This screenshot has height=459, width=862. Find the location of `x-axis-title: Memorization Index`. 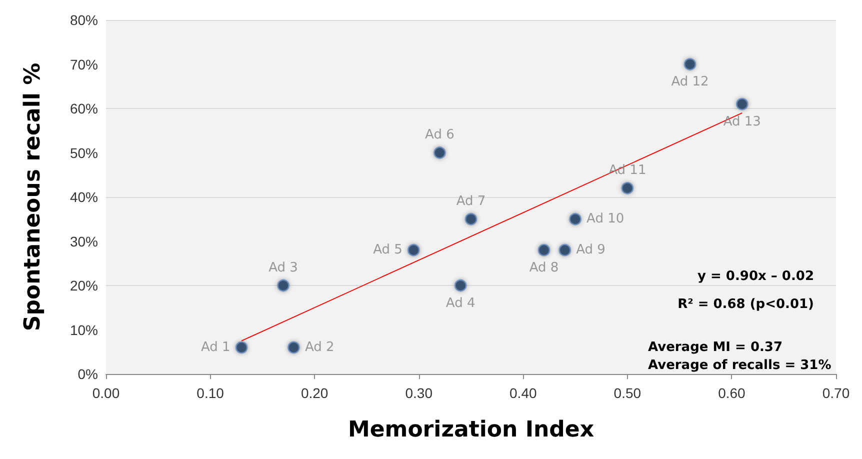

x-axis-title: Memorization Index is located at coordinates (471, 430).